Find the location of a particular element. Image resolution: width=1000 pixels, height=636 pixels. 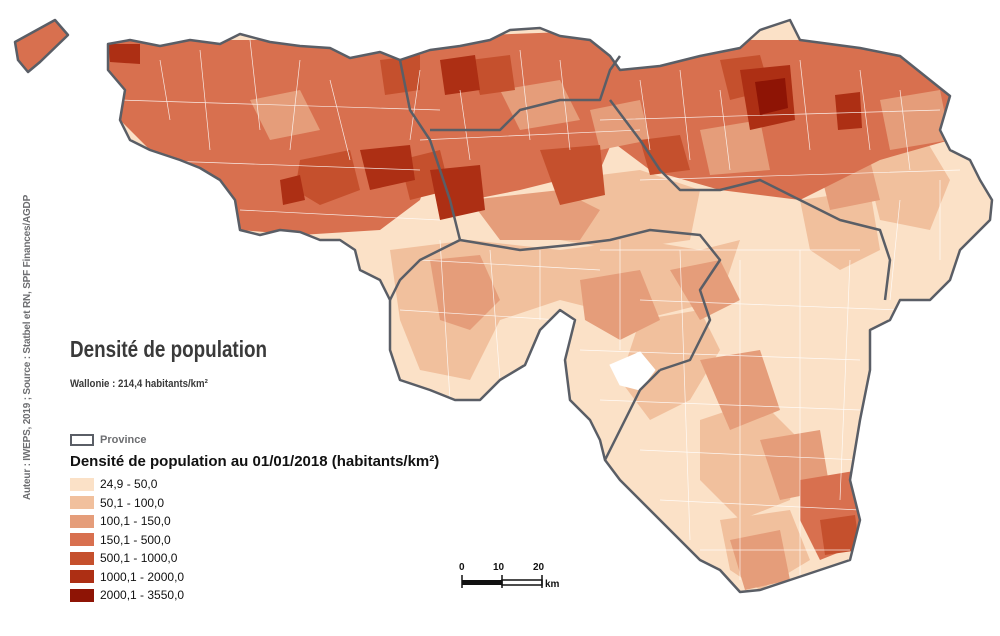

province-legend-swatch is located at coordinates (82, 440).